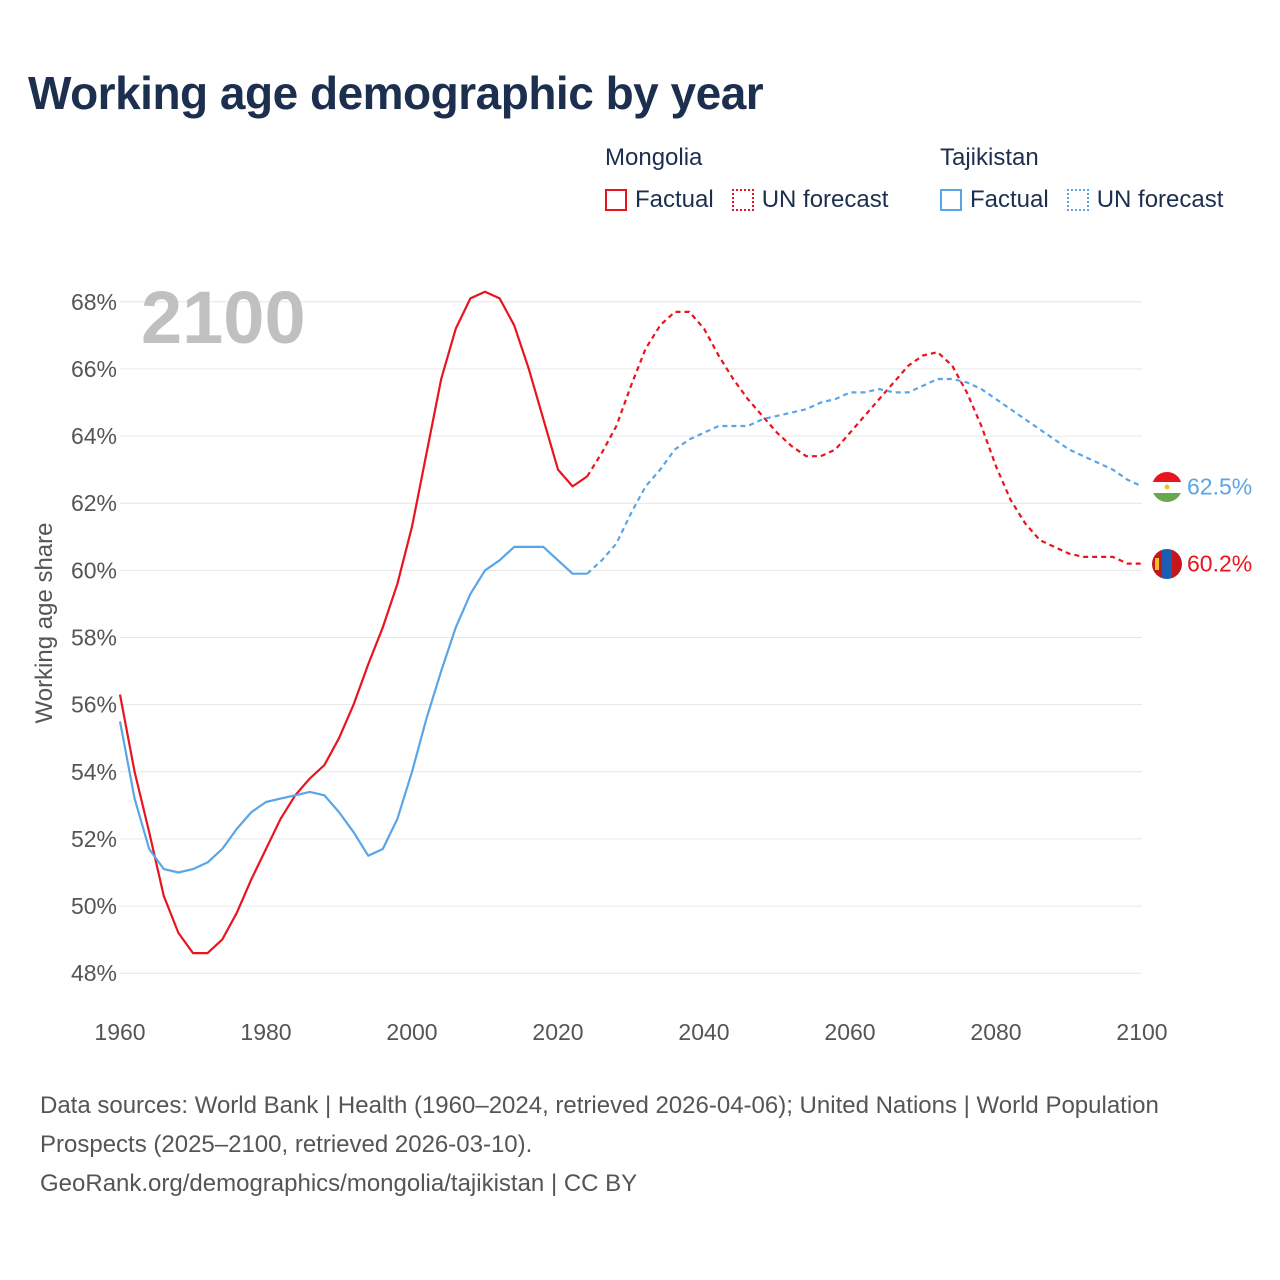  Describe the element at coordinates (94, 906) in the screenshot. I see `y-tick-label: 50%` at that location.